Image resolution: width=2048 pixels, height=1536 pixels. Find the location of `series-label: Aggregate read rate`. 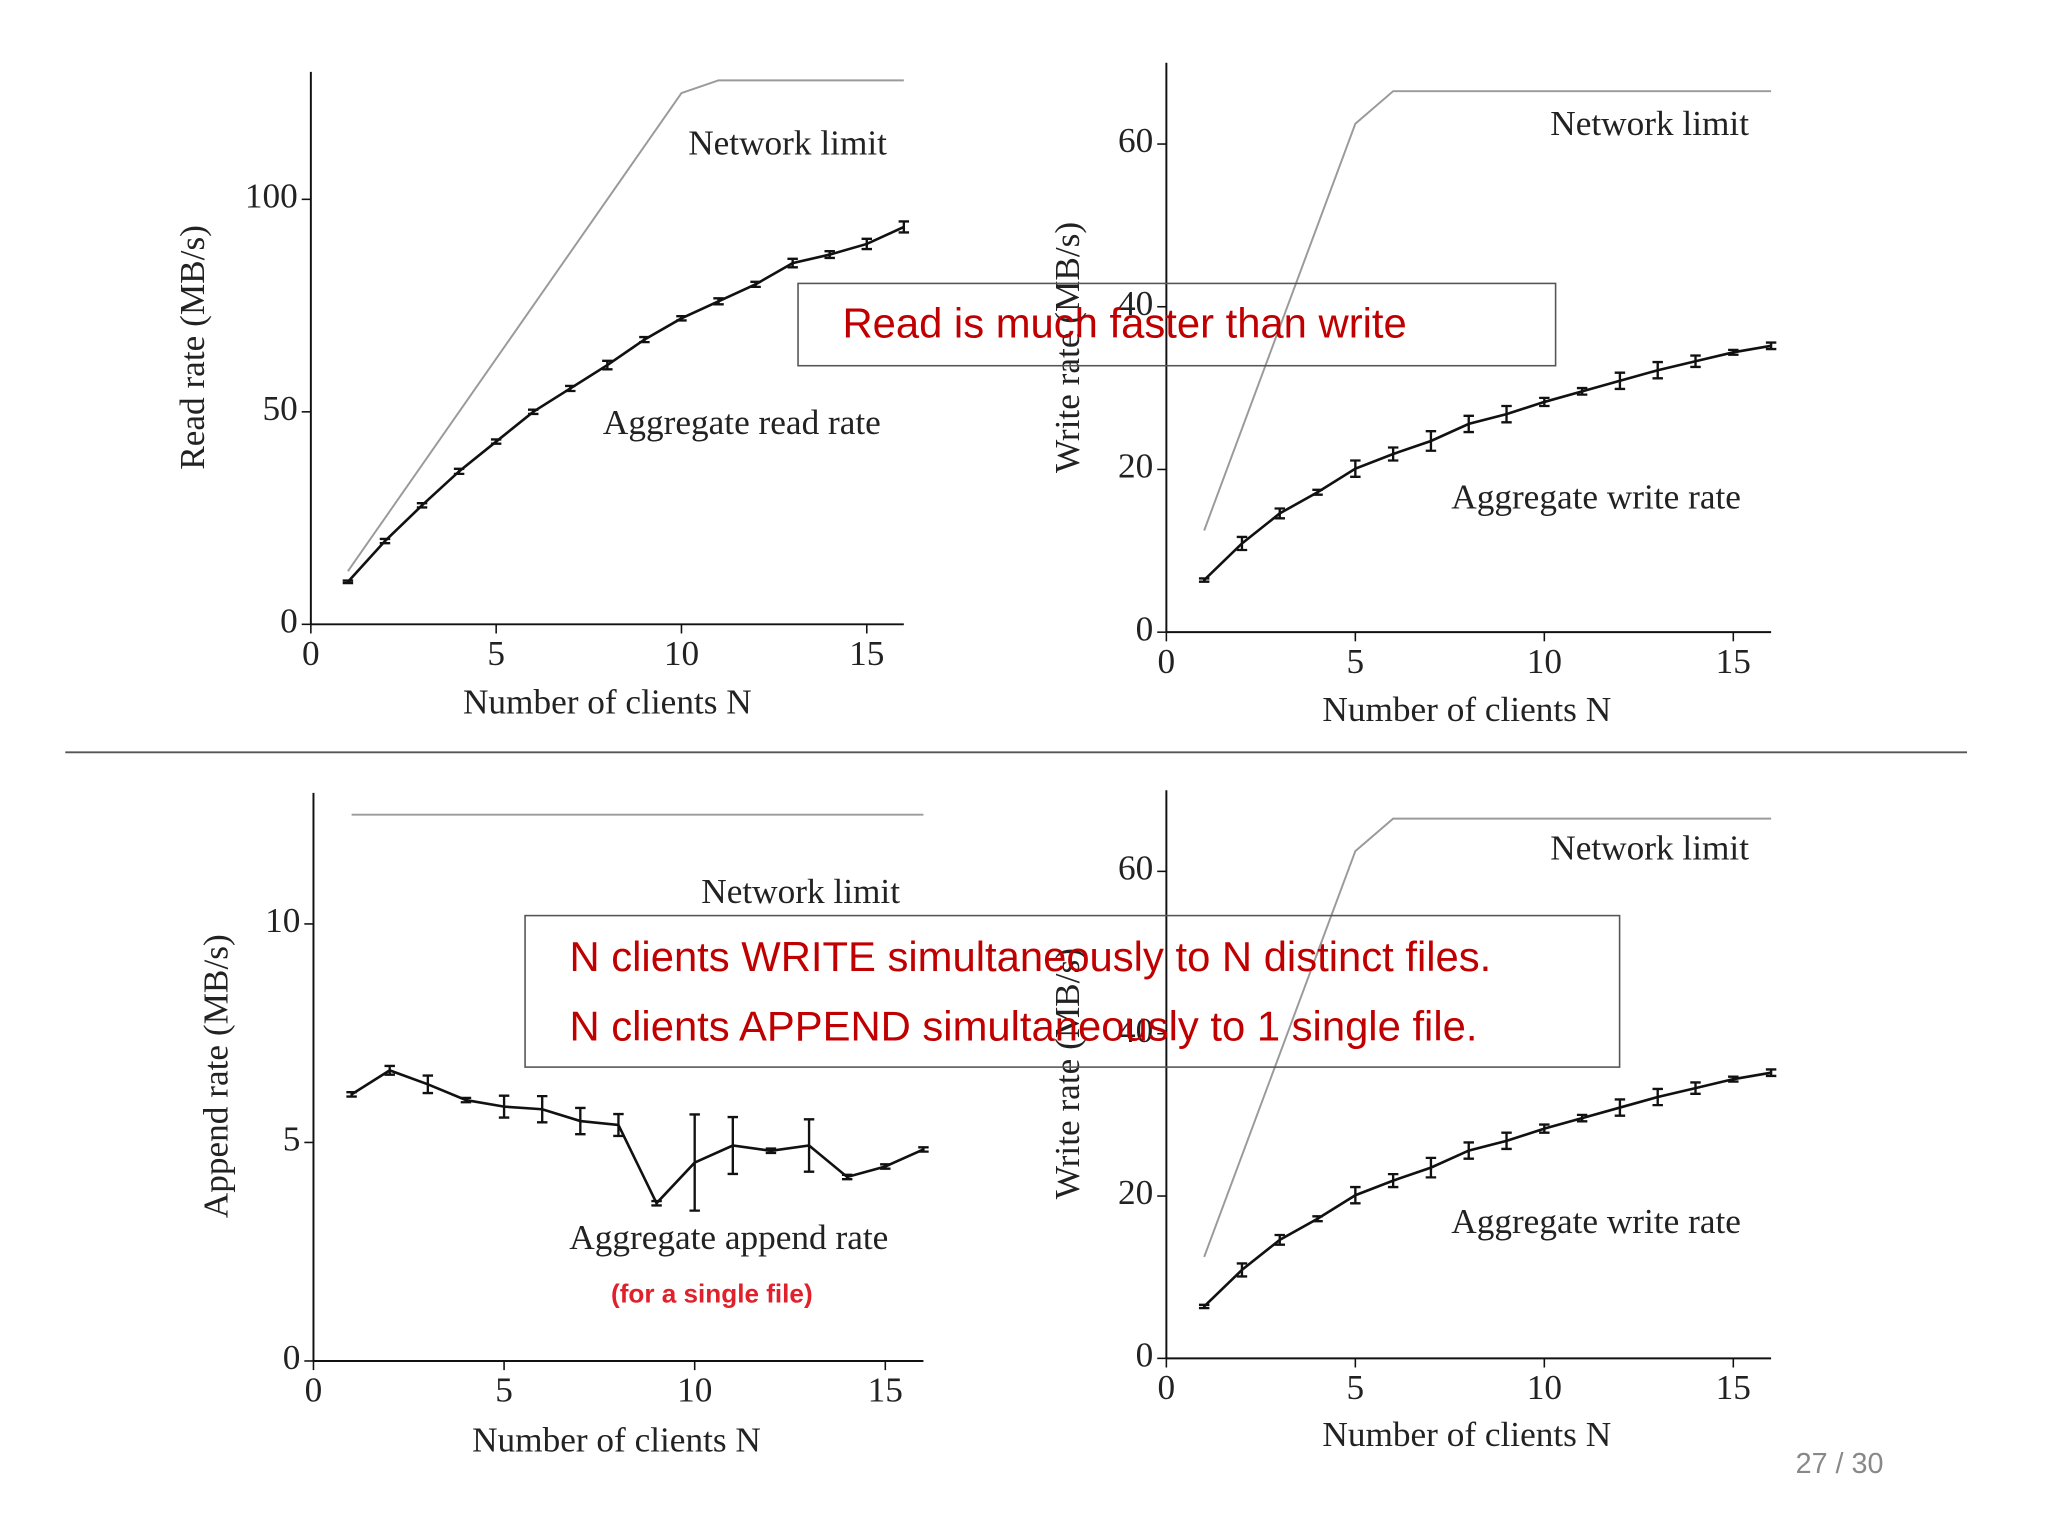

series-label: Aggregate read rate is located at coordinates (742, 422).